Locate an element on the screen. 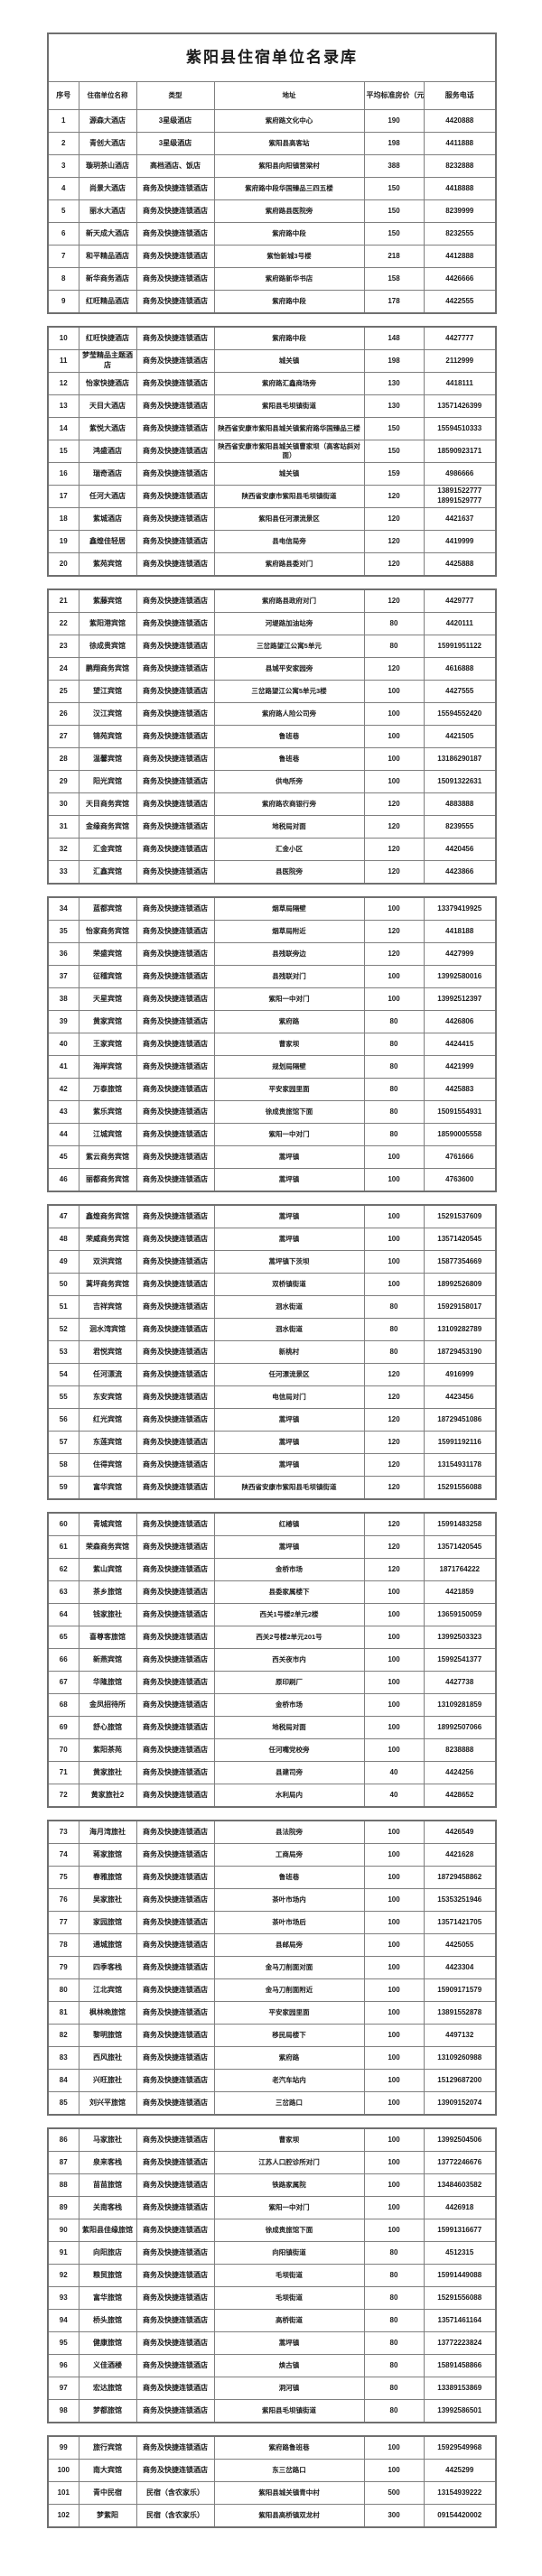 The height and width of the screenshot is (2576, 542). cell-no: 65 is located at coordinates (63, 1637).